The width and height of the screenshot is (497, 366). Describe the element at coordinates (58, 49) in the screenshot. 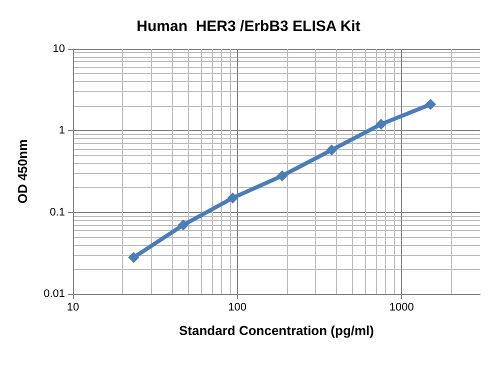

I see `y-tick-label: 10` at that location.